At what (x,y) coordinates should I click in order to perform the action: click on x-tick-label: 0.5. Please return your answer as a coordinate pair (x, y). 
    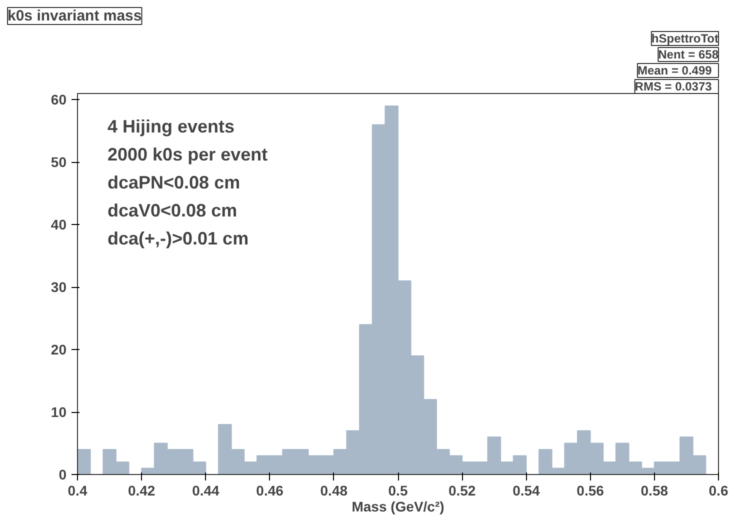
    Looking at the image, I should click on (398, 490).